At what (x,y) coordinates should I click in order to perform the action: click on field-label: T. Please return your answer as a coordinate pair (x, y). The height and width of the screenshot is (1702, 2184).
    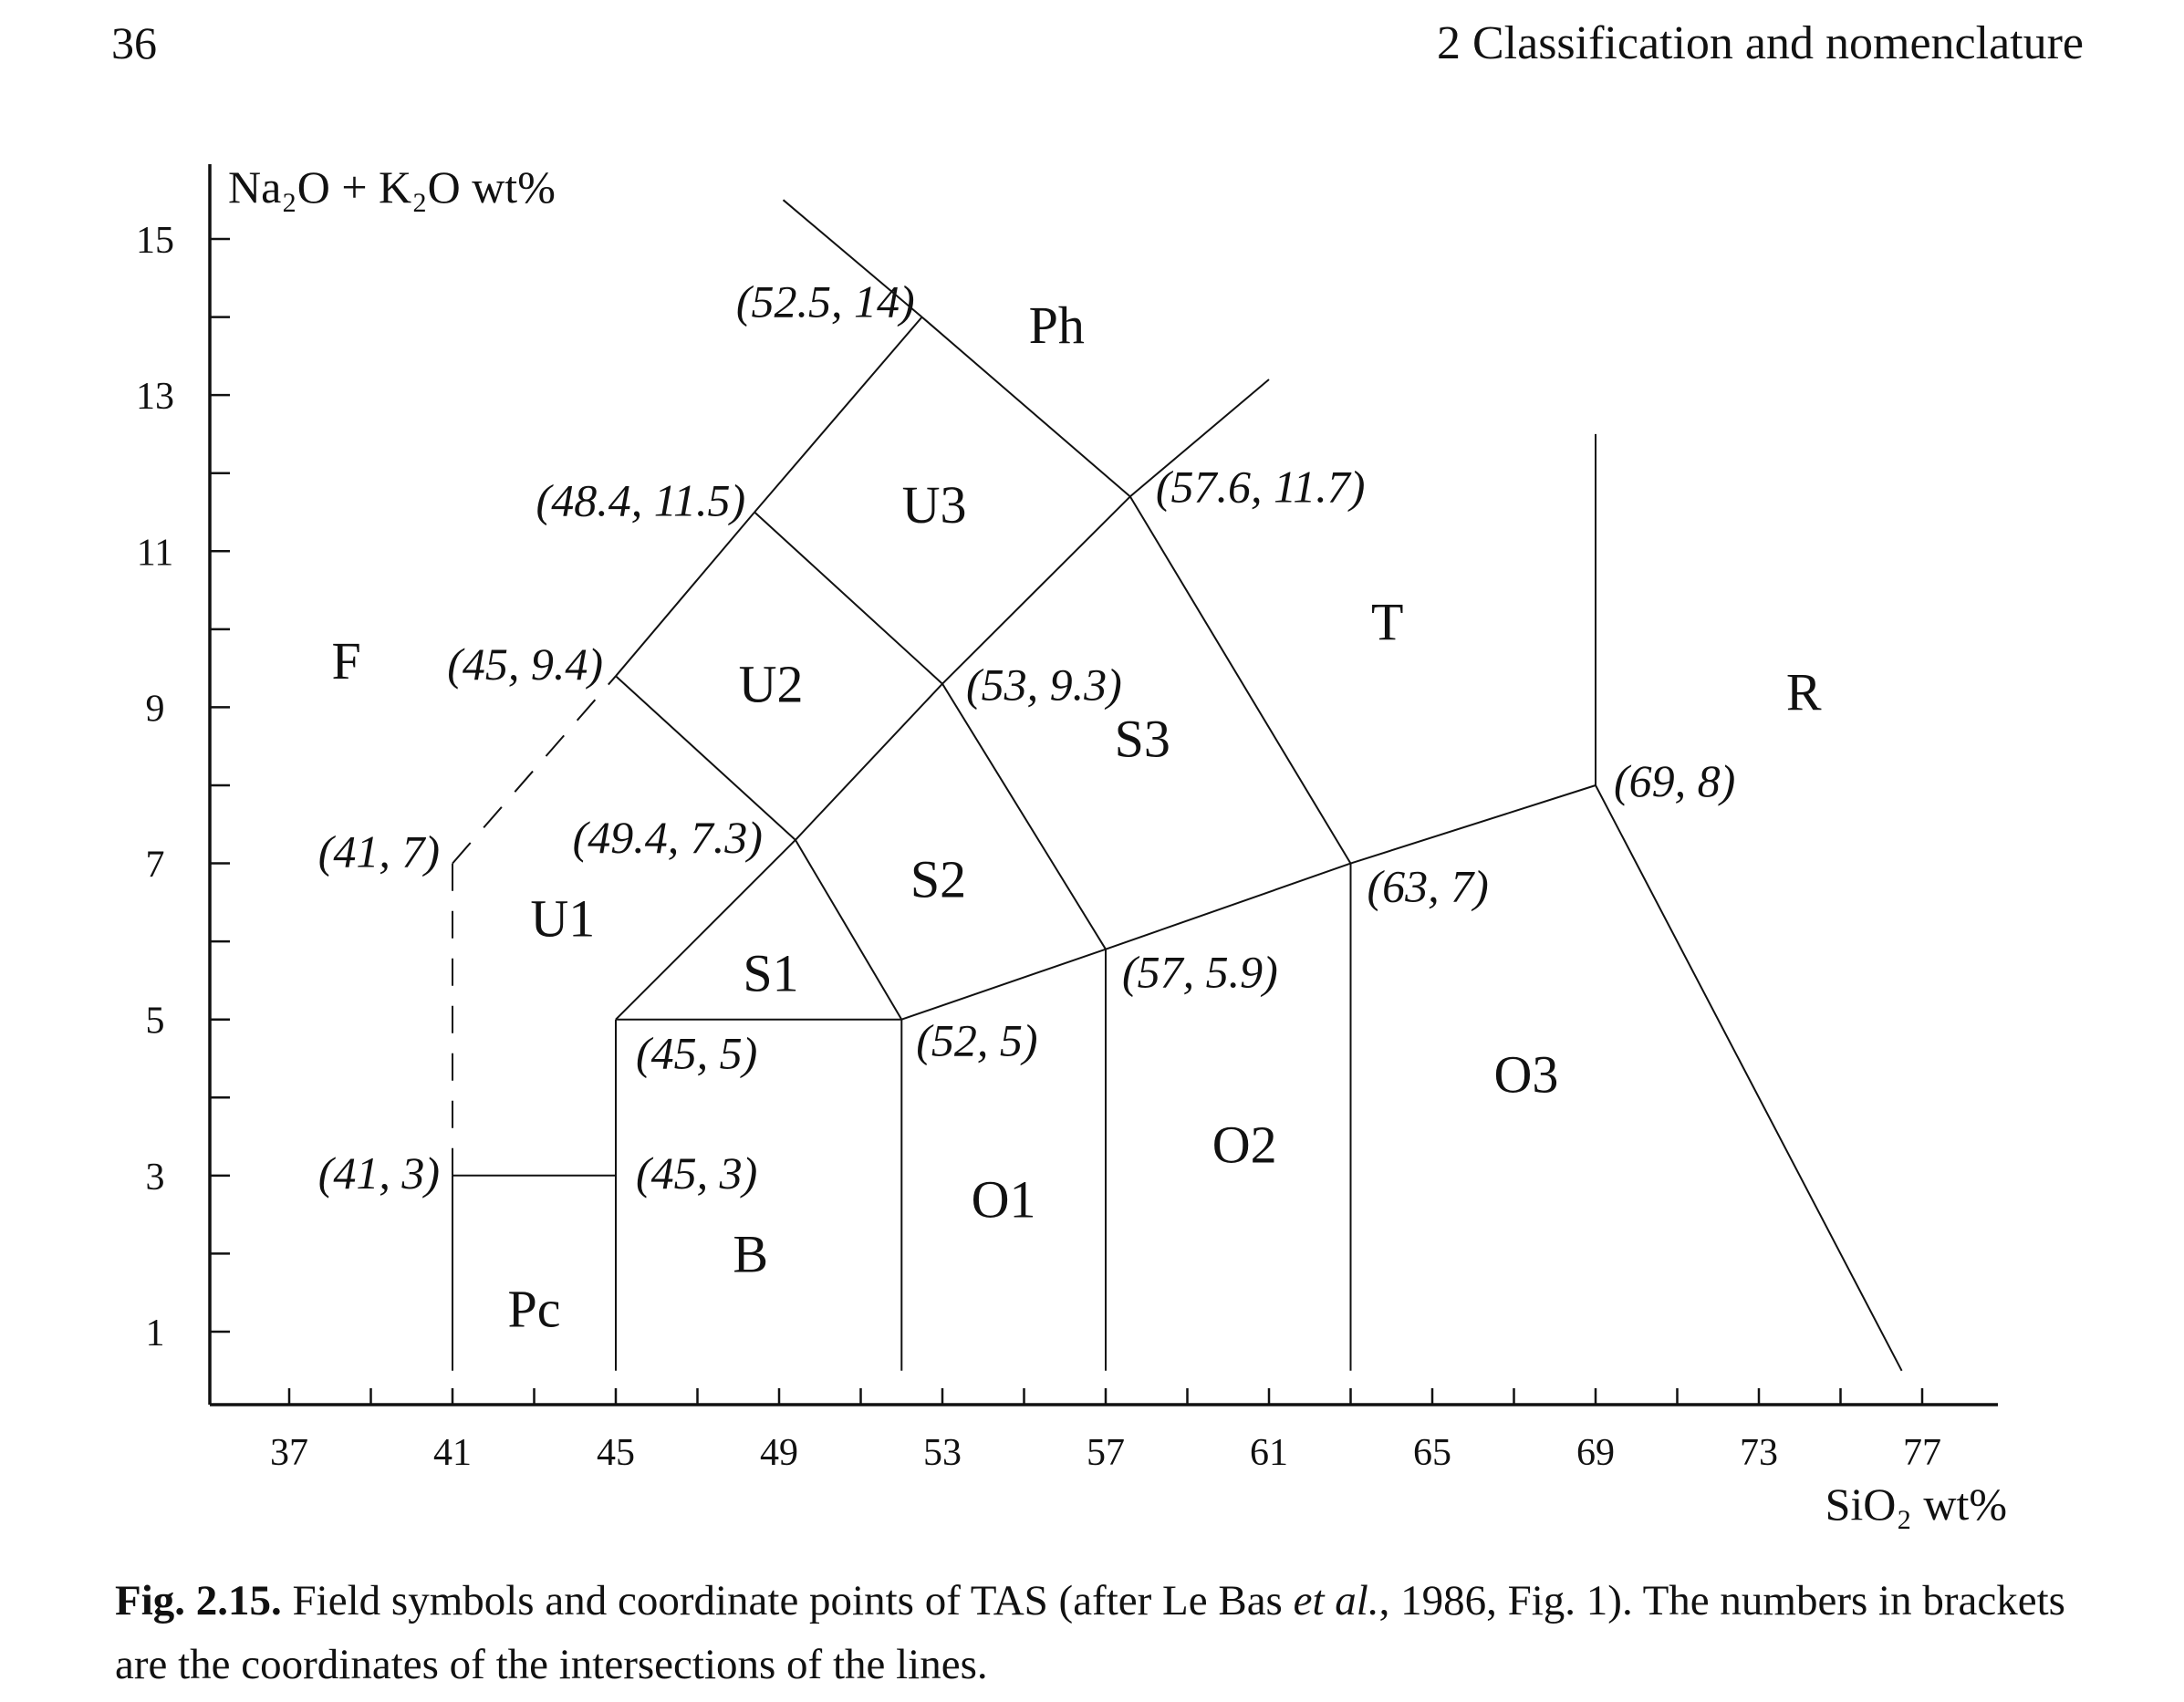
    Looking at the image, I should click on (1387, 622).